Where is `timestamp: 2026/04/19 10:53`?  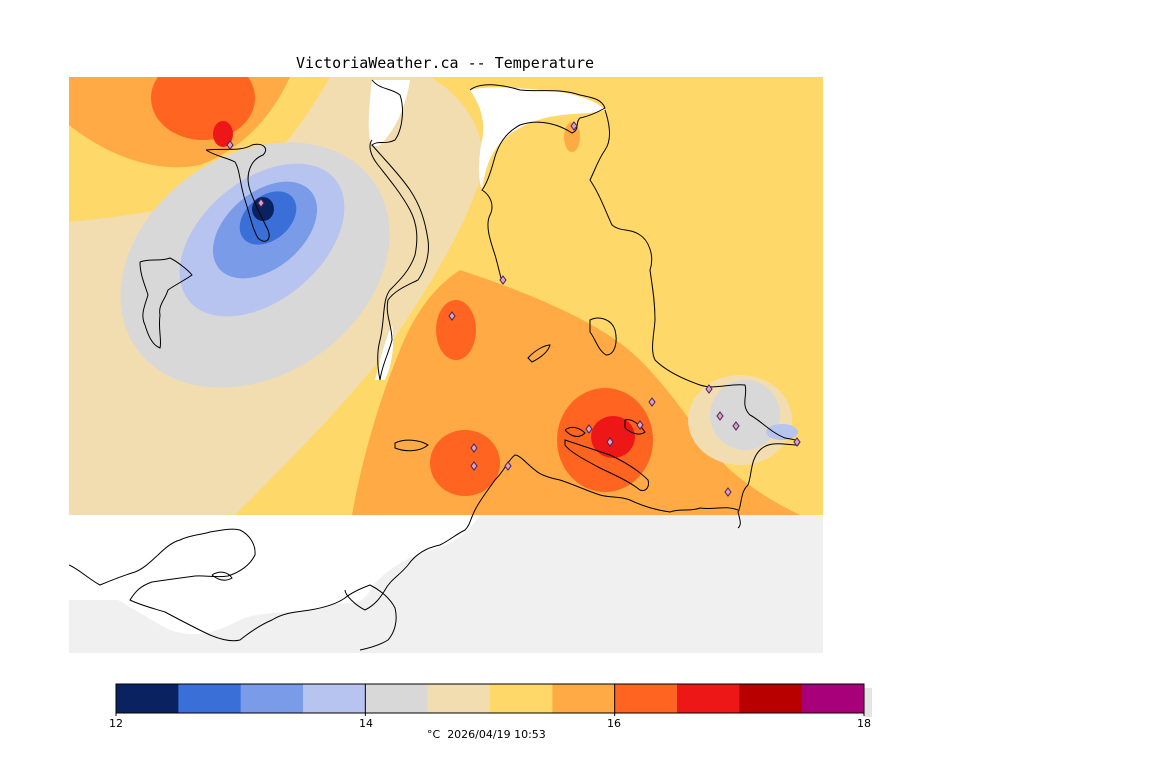
timestamp: 2026/04/19 10:53 is located at coordinates (496, 734).